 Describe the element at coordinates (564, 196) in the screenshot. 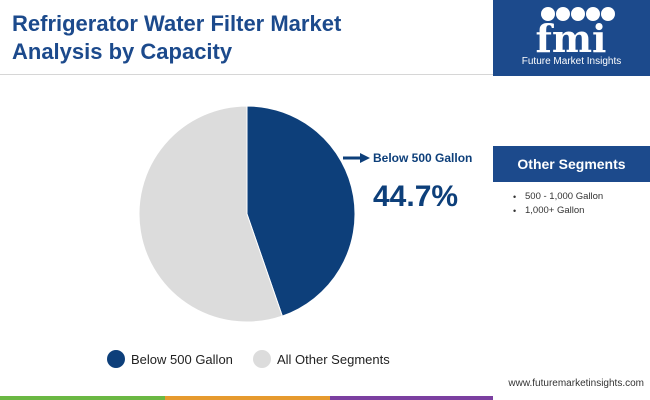

I see `segment-label: 500 - 1,000 Gallon` at that location.